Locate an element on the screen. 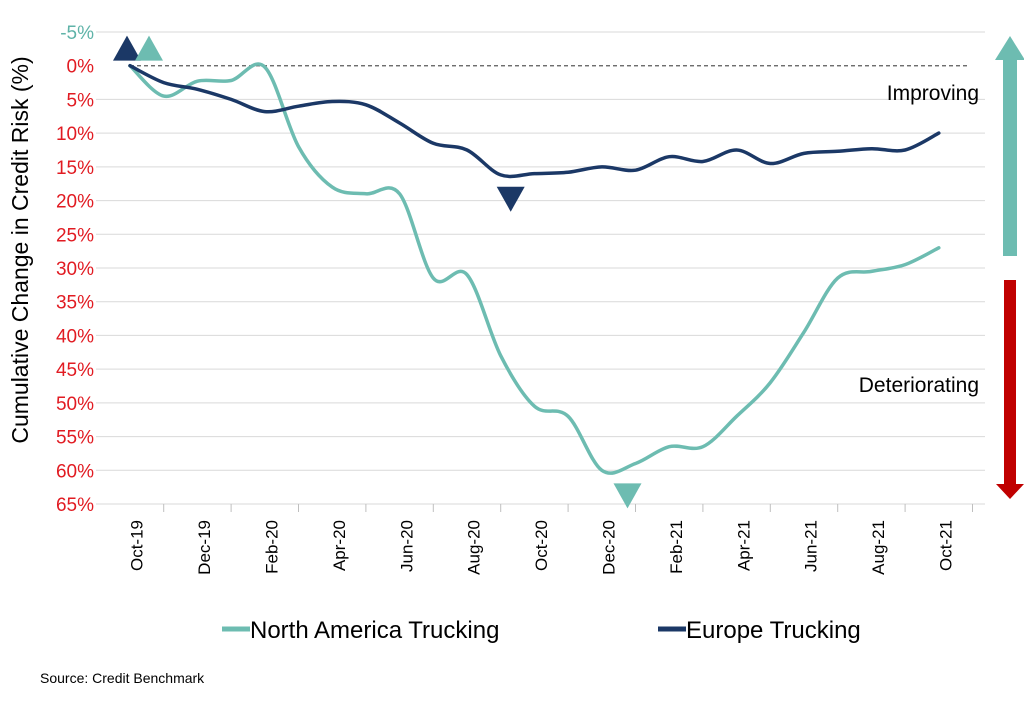 The width and height of the screenshot is (1024, 707). deteriorating-arrow-shaft is located at coordinates (1010, 383).